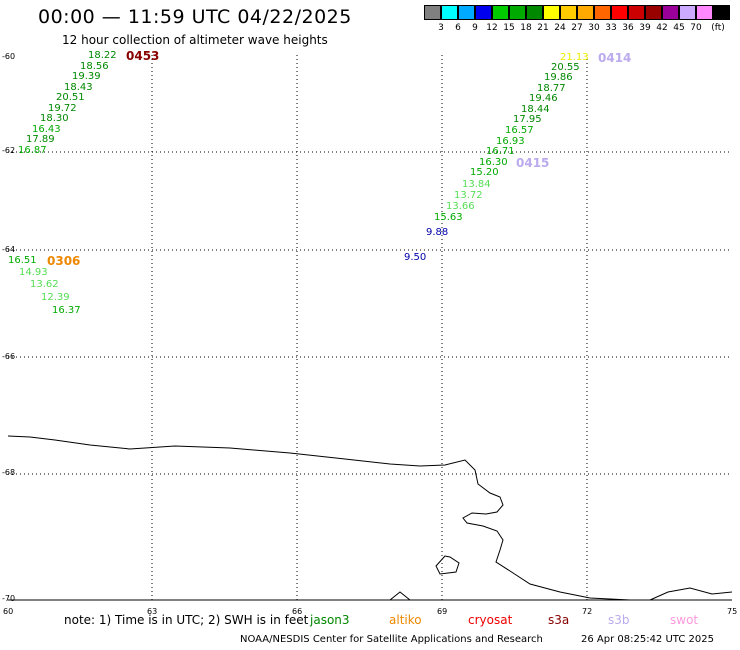 This screenshot has height=650, width=740. What do you see at coordinates (458, 28) in the screenshot?
I see `legend-label: 6` at bounding box center [458, 28].